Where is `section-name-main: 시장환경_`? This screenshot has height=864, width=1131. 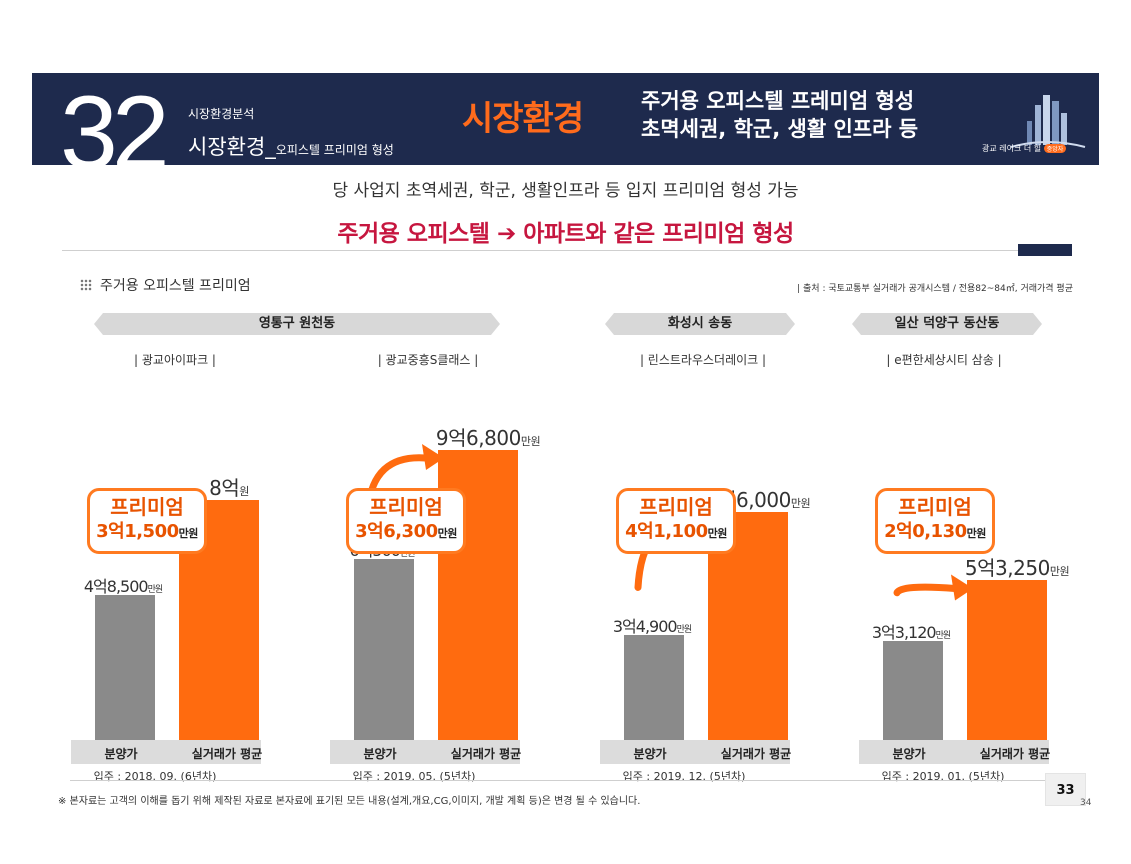
section-name-main: 시장환경_ is located at coordinates (232, 147).